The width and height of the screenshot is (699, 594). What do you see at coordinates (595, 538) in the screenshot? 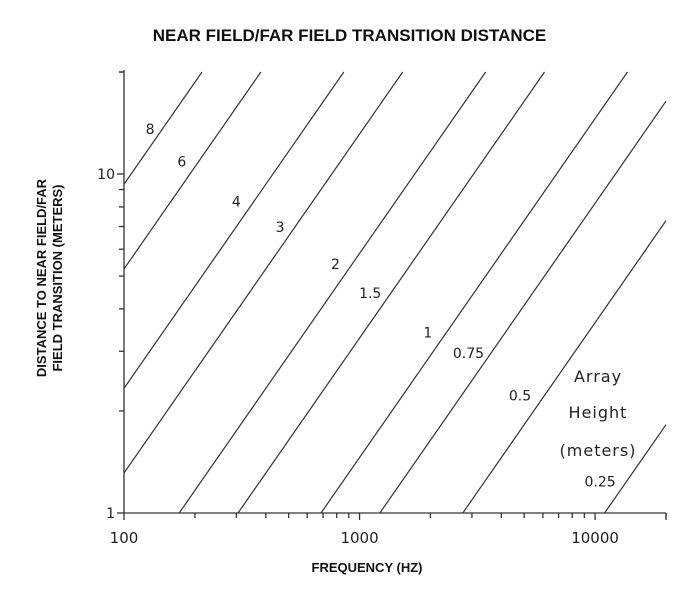
I see `x-tick-label: 10000` at bounding box center [595, 538].